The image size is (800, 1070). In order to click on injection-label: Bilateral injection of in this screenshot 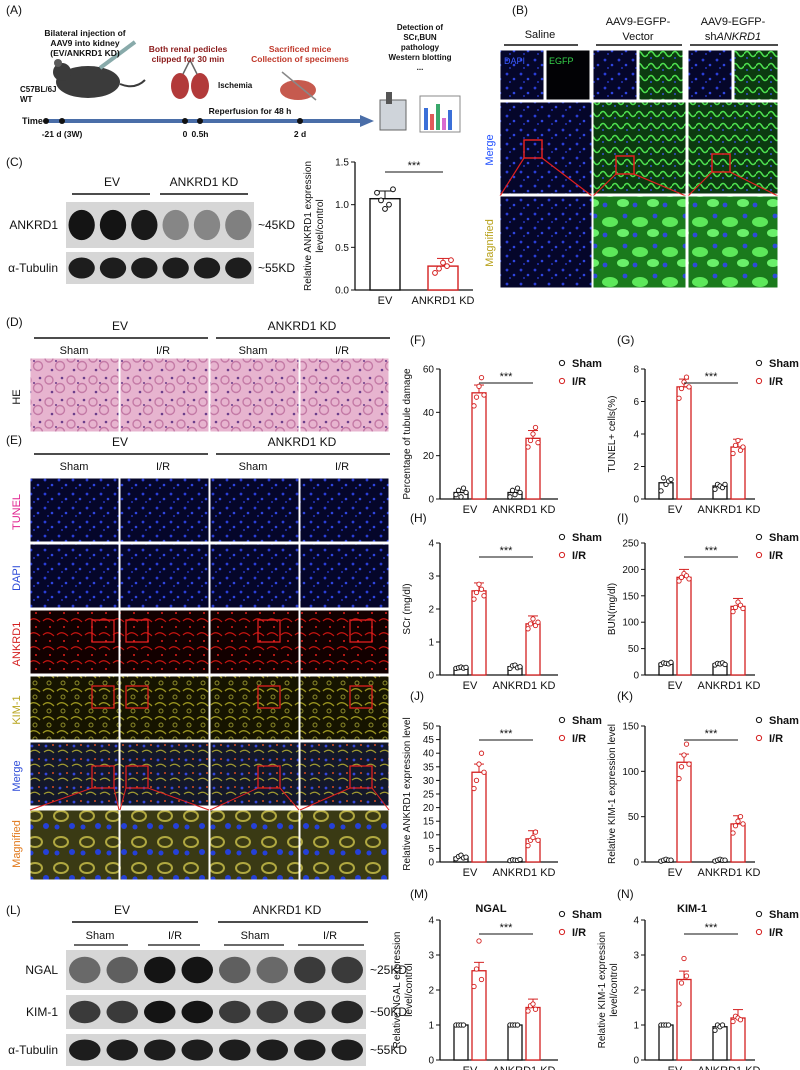, I will do `click(84, 33)`.